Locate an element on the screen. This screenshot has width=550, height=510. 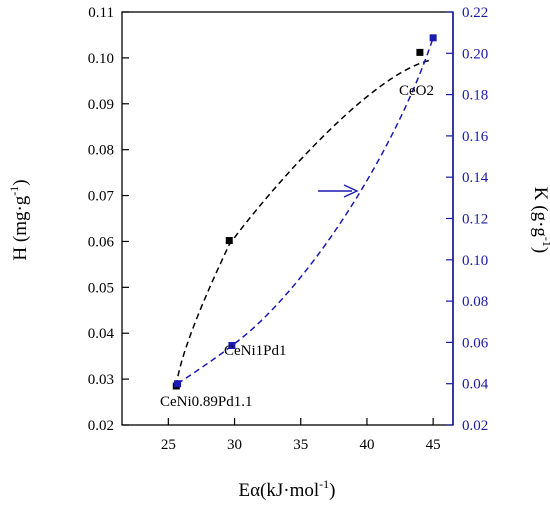
x-tick-label-1: 30 is located at coordinates (234, 445).